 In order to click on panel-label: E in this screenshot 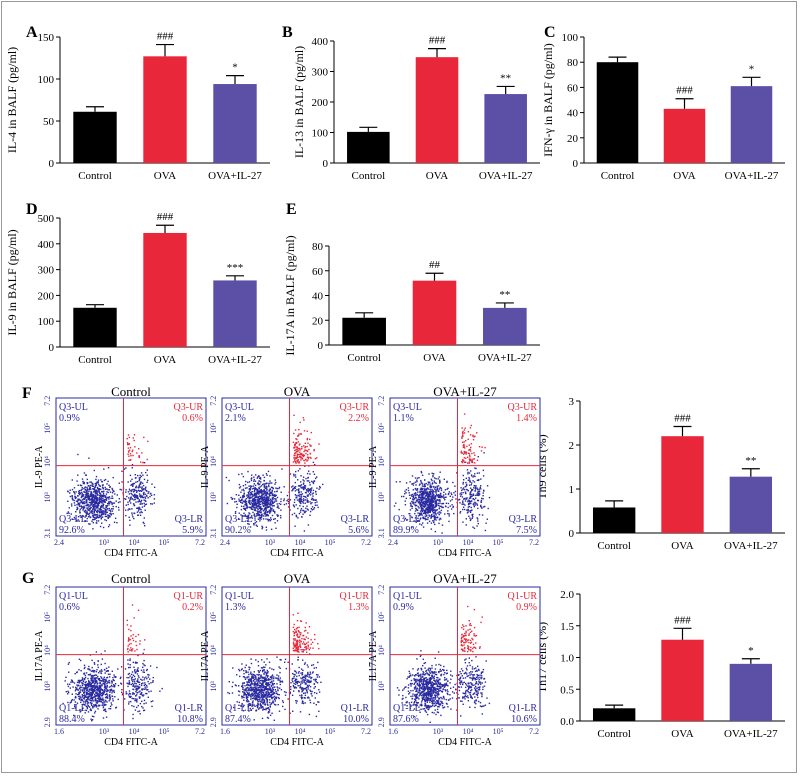, I will do `click(291, 209)`.